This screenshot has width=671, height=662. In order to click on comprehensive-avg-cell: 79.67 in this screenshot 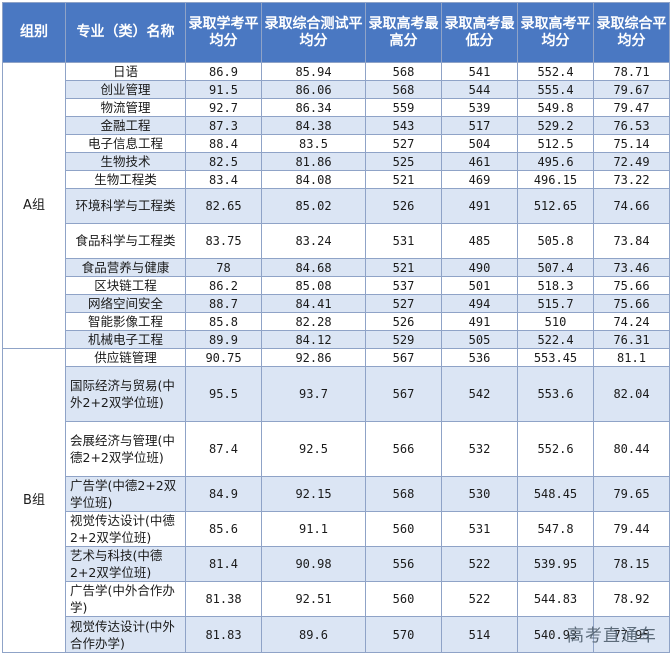, I will do `click(631, 89)`.